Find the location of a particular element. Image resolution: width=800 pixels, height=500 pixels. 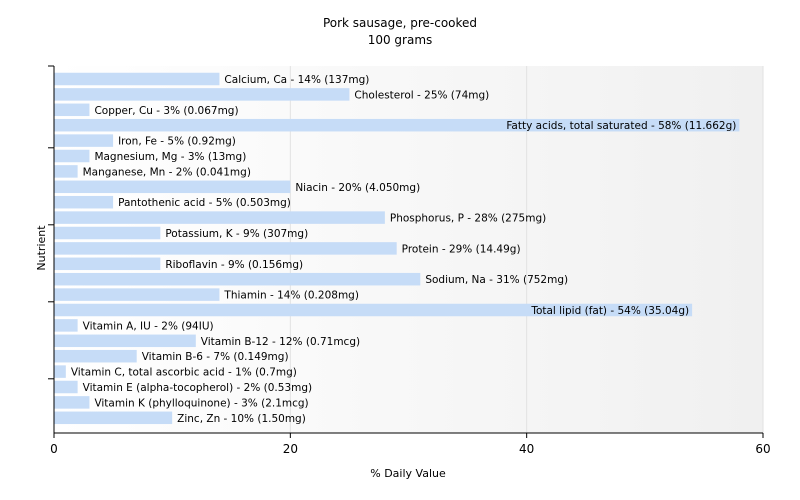

bar-label-11: Protein - 29% (14.49g) is located at coordinates (461, 249).